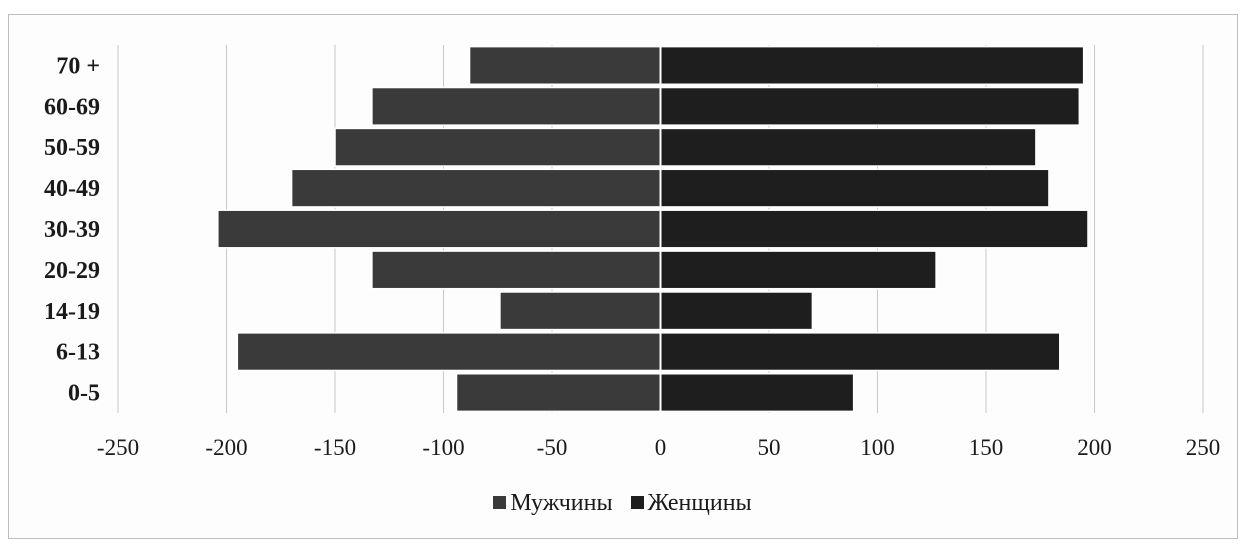 This screenshot has height=544, width=1245. What do you see at coordinates (622, 503) in the screenshot?
I see `legend: Мужчины Женщины` at bounding box center [622, 503].